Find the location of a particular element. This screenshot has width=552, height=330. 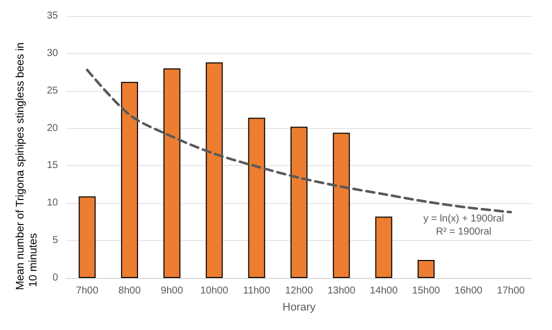

y-tick-label: 10 is located at coordinates (52, 203).